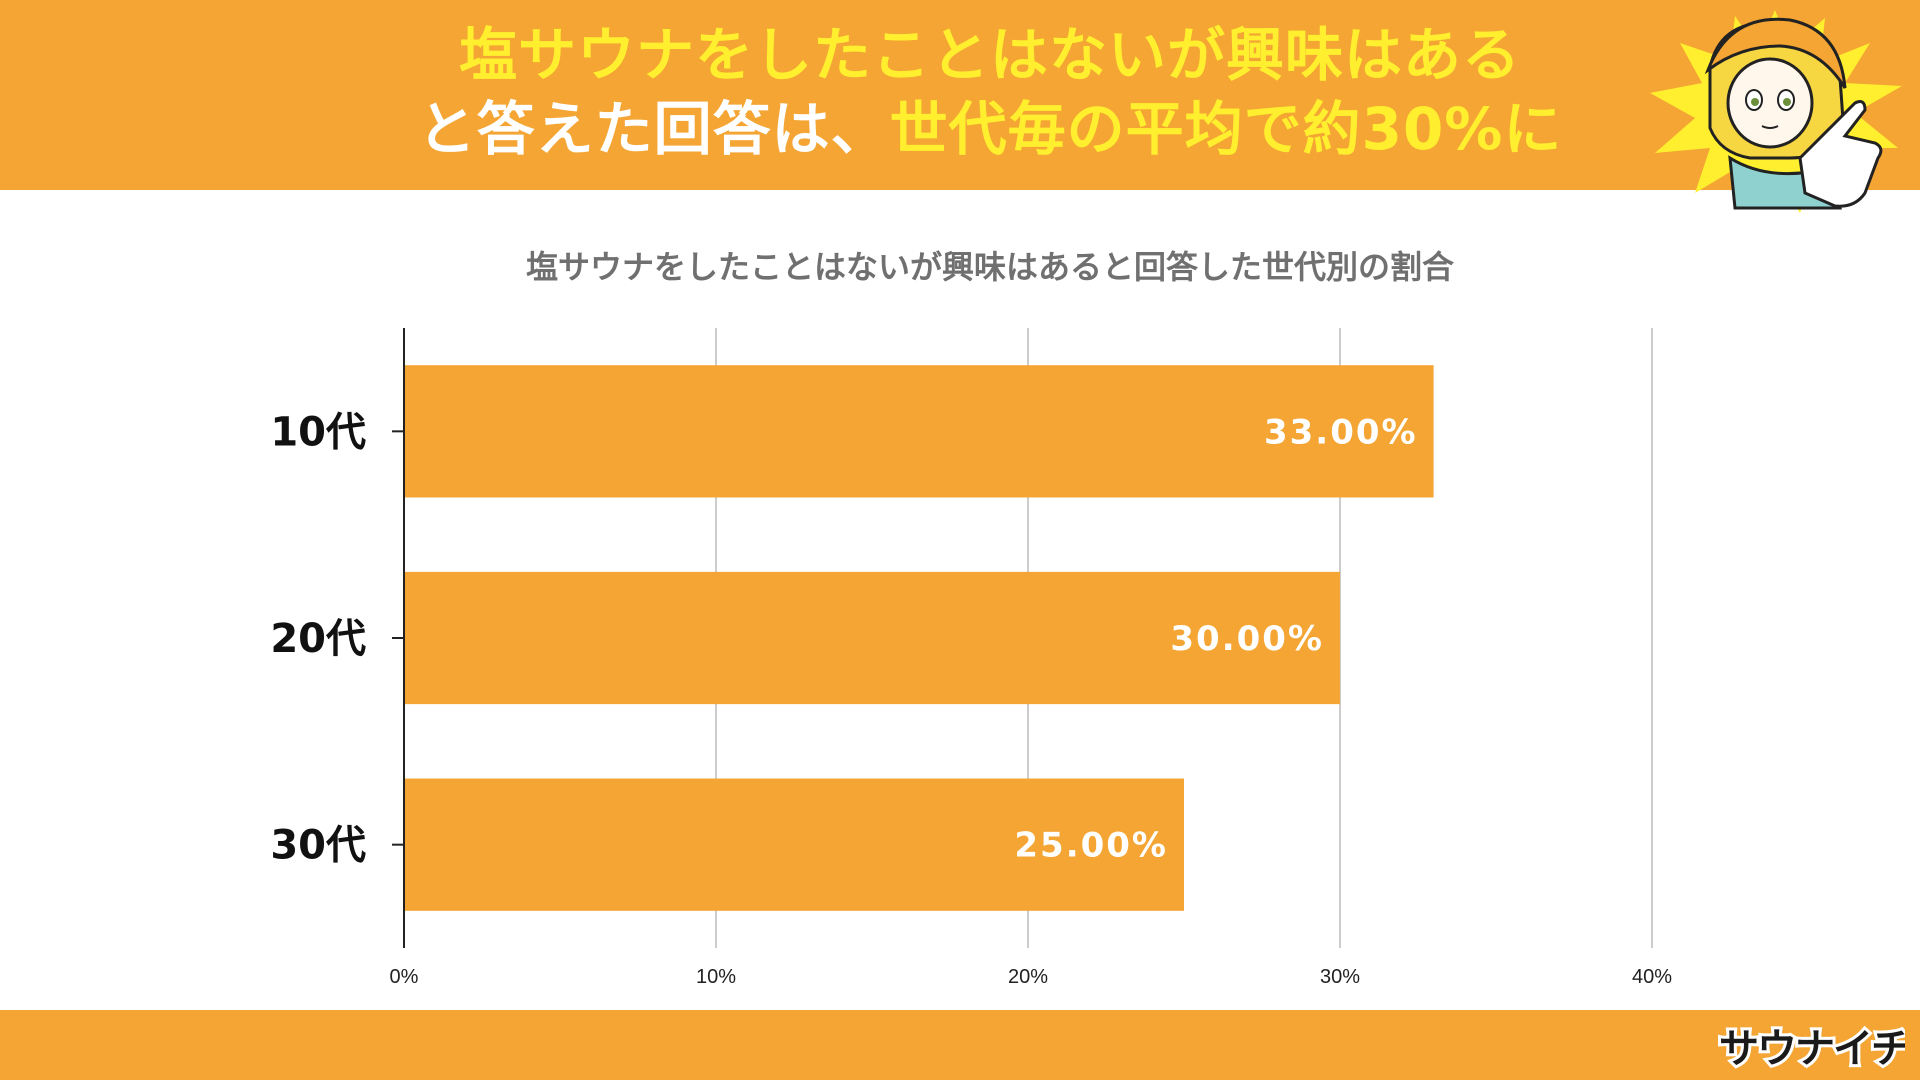  What do you see at coordinates (653, 129) in the screenshot?
I see `headline-line-2-white: と答えた回答は、` at bounding box center [653, 129].